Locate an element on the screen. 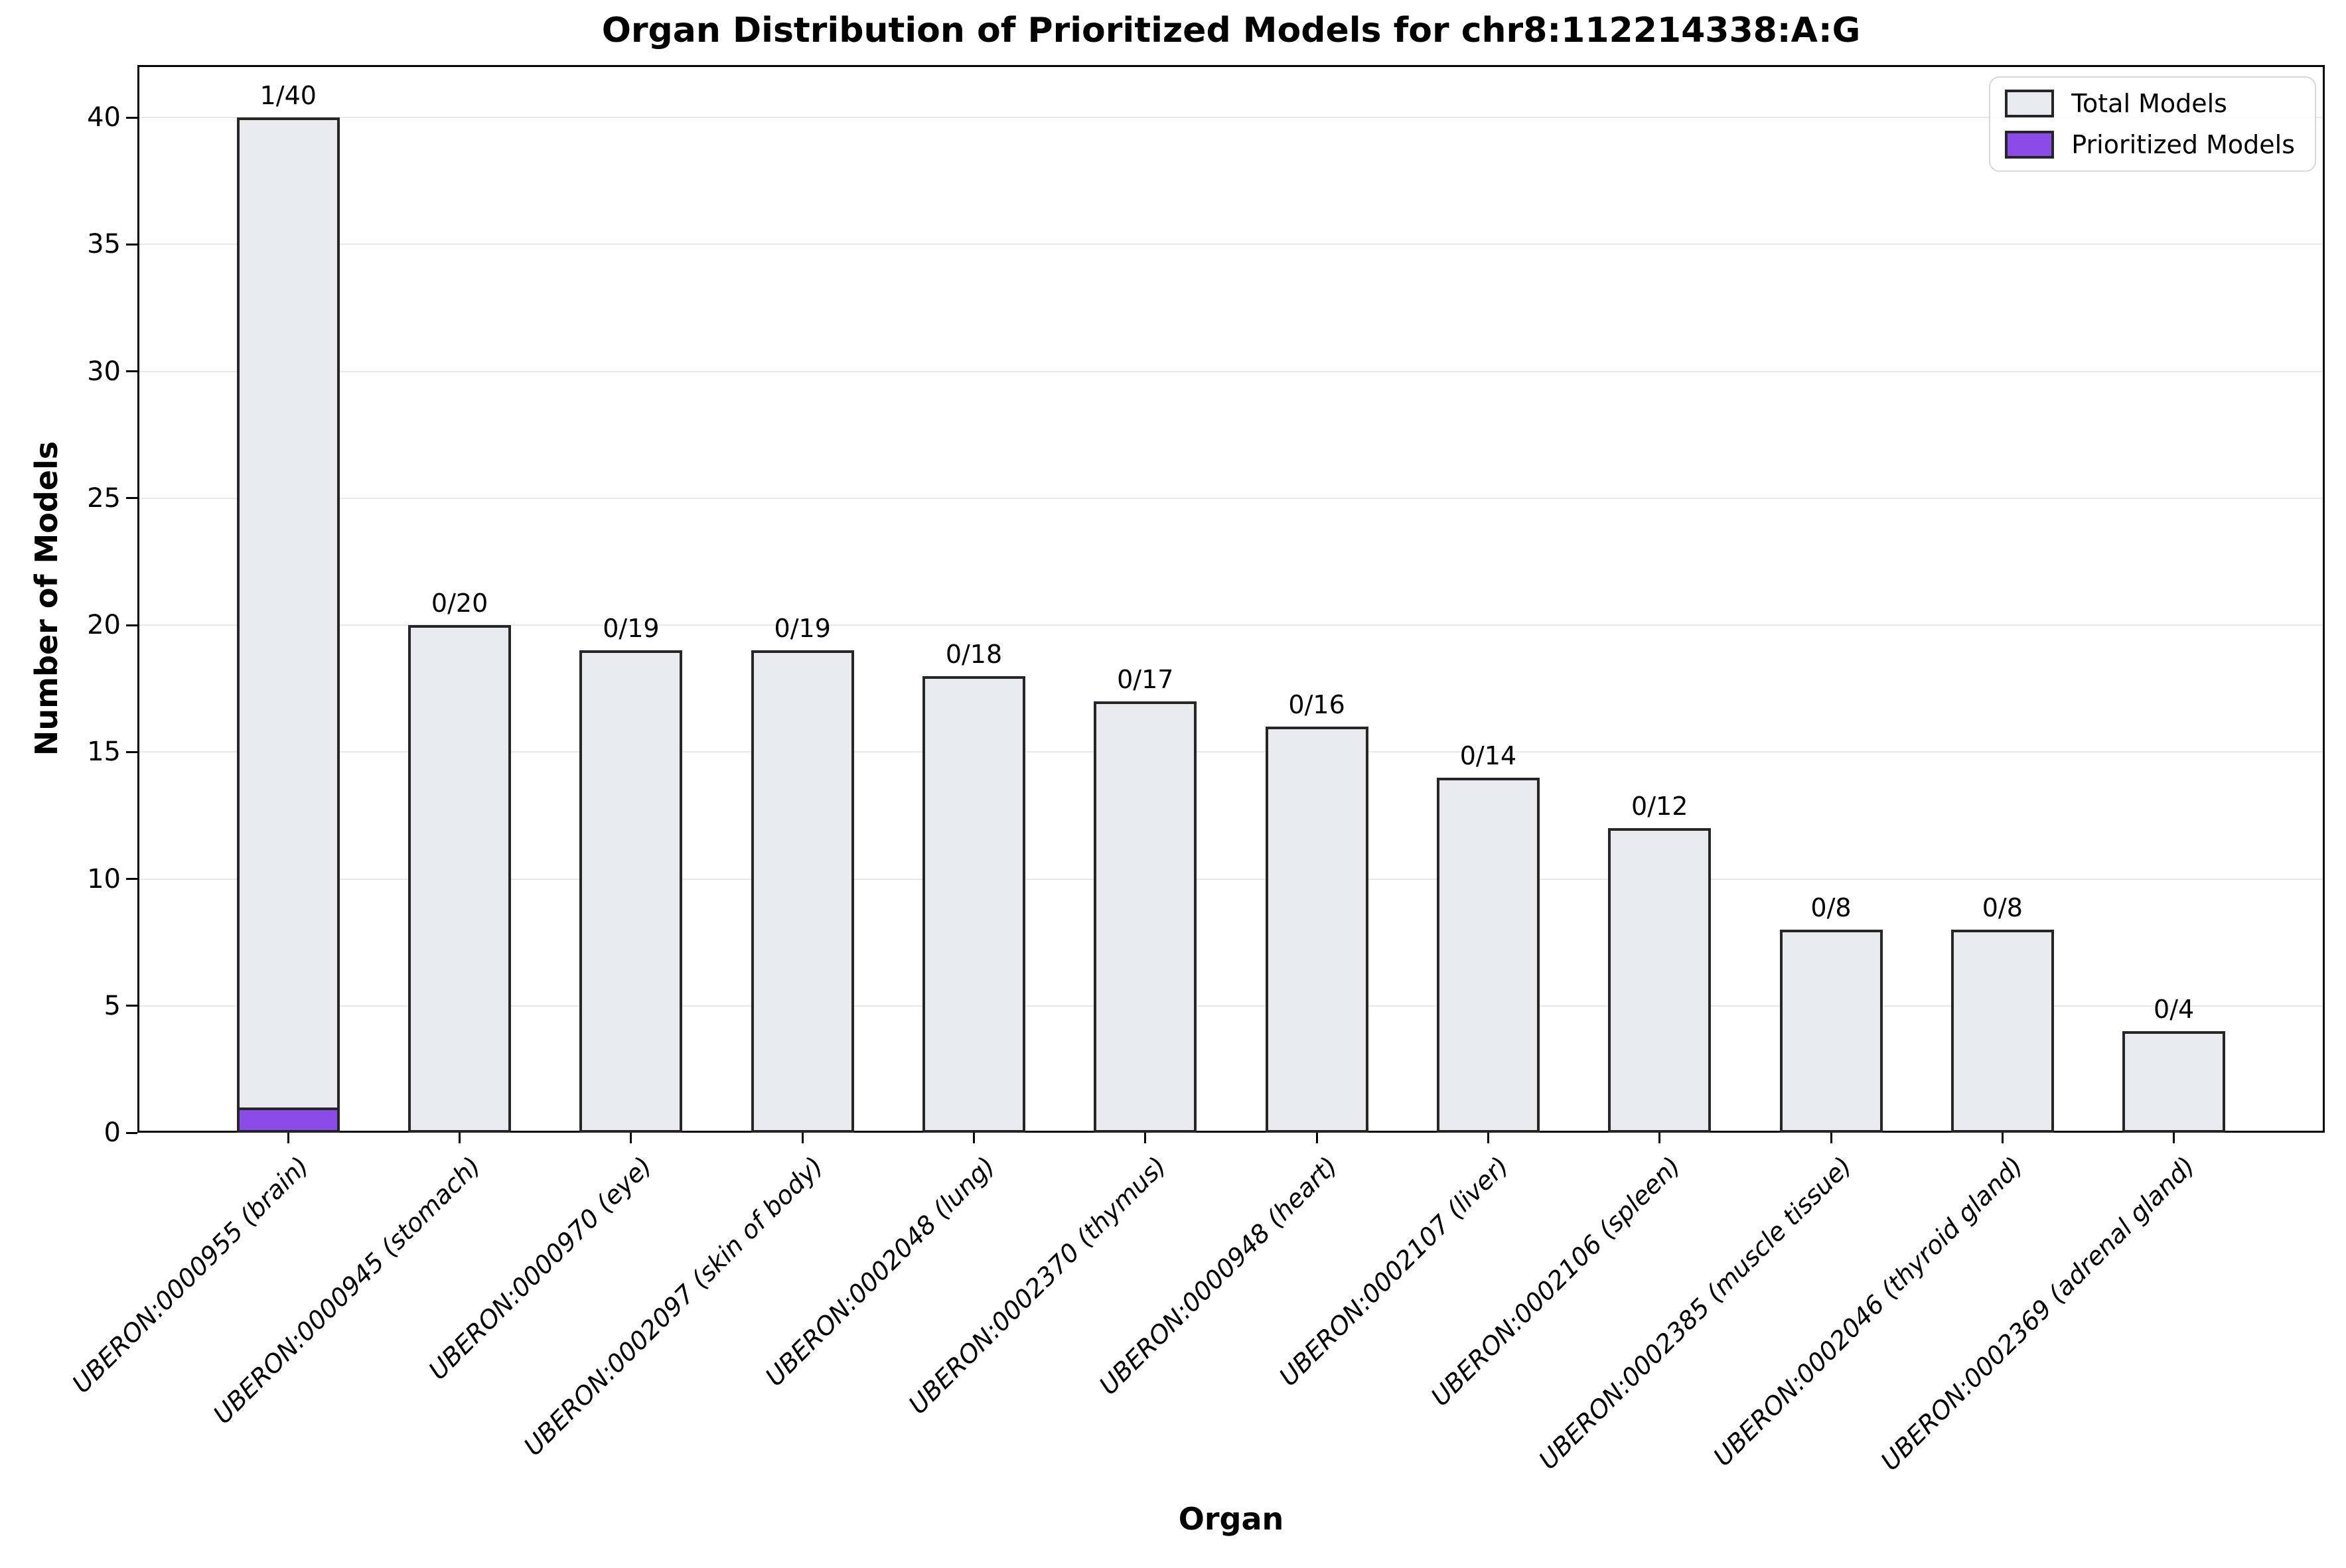  y-tick-label-25: 25 is located at coordinates (104, 498).